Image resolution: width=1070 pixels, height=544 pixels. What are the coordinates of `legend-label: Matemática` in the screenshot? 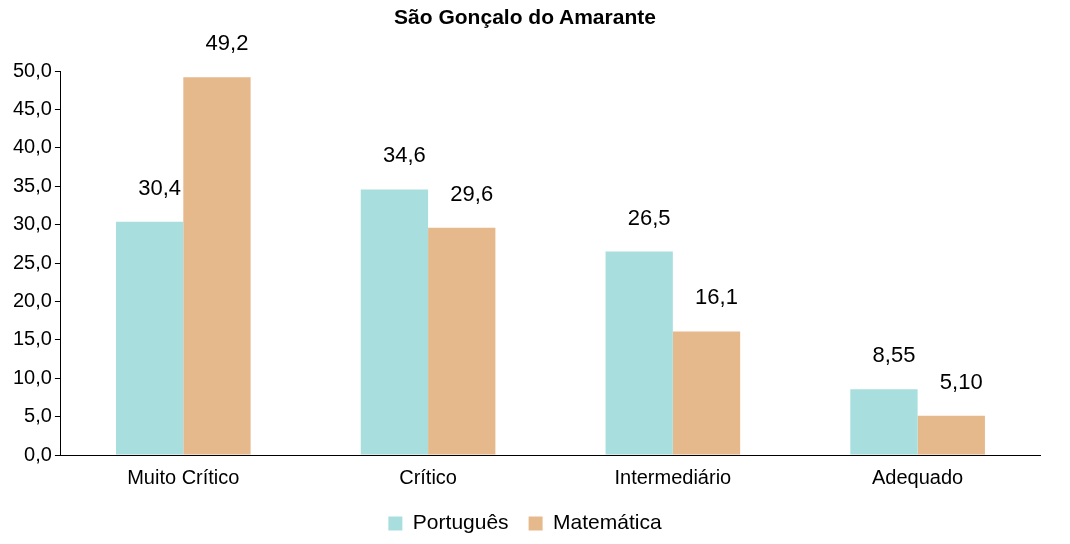 It's located at (607, 522).